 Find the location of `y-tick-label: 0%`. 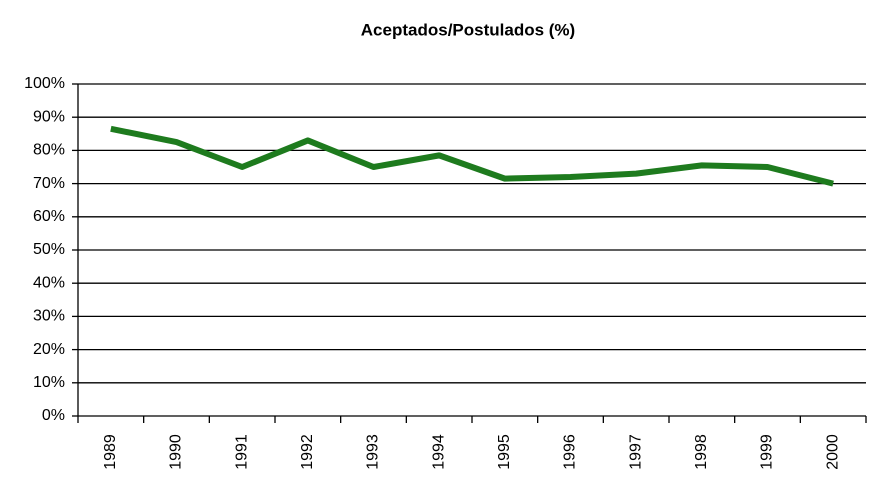

y-tick-label: 0% is located at coordinates (53, 415).